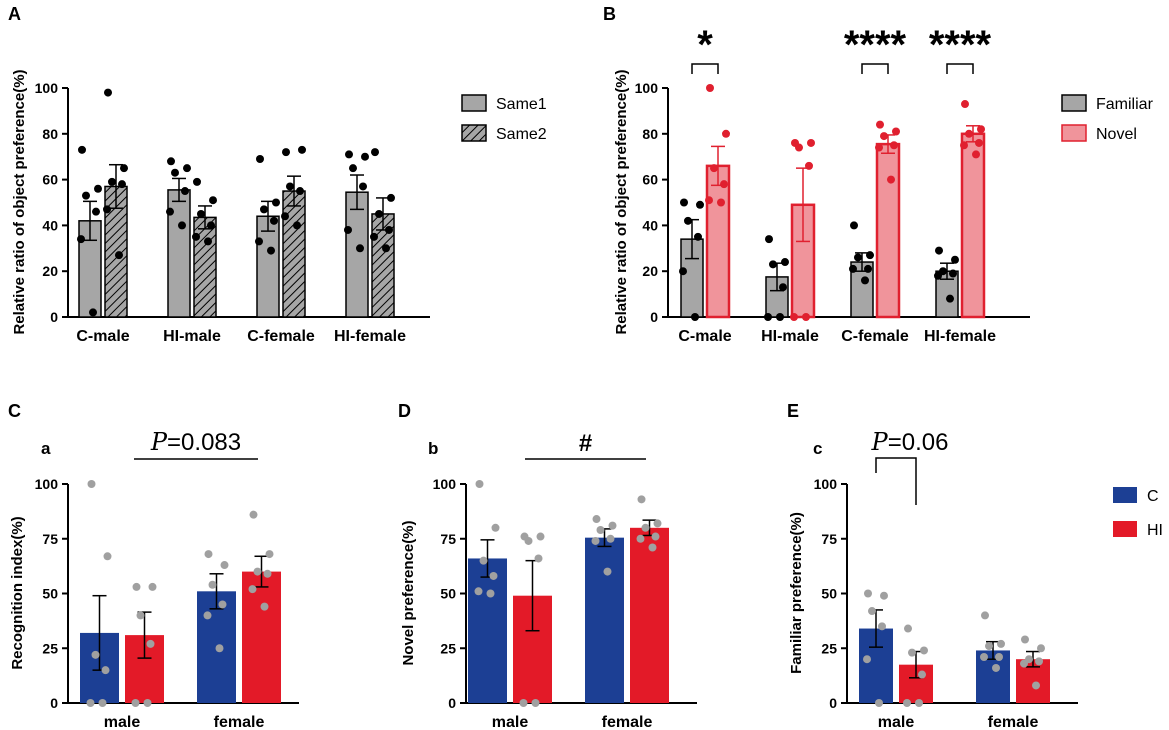  I want to click on significance-stars: *, so click(705, 45).